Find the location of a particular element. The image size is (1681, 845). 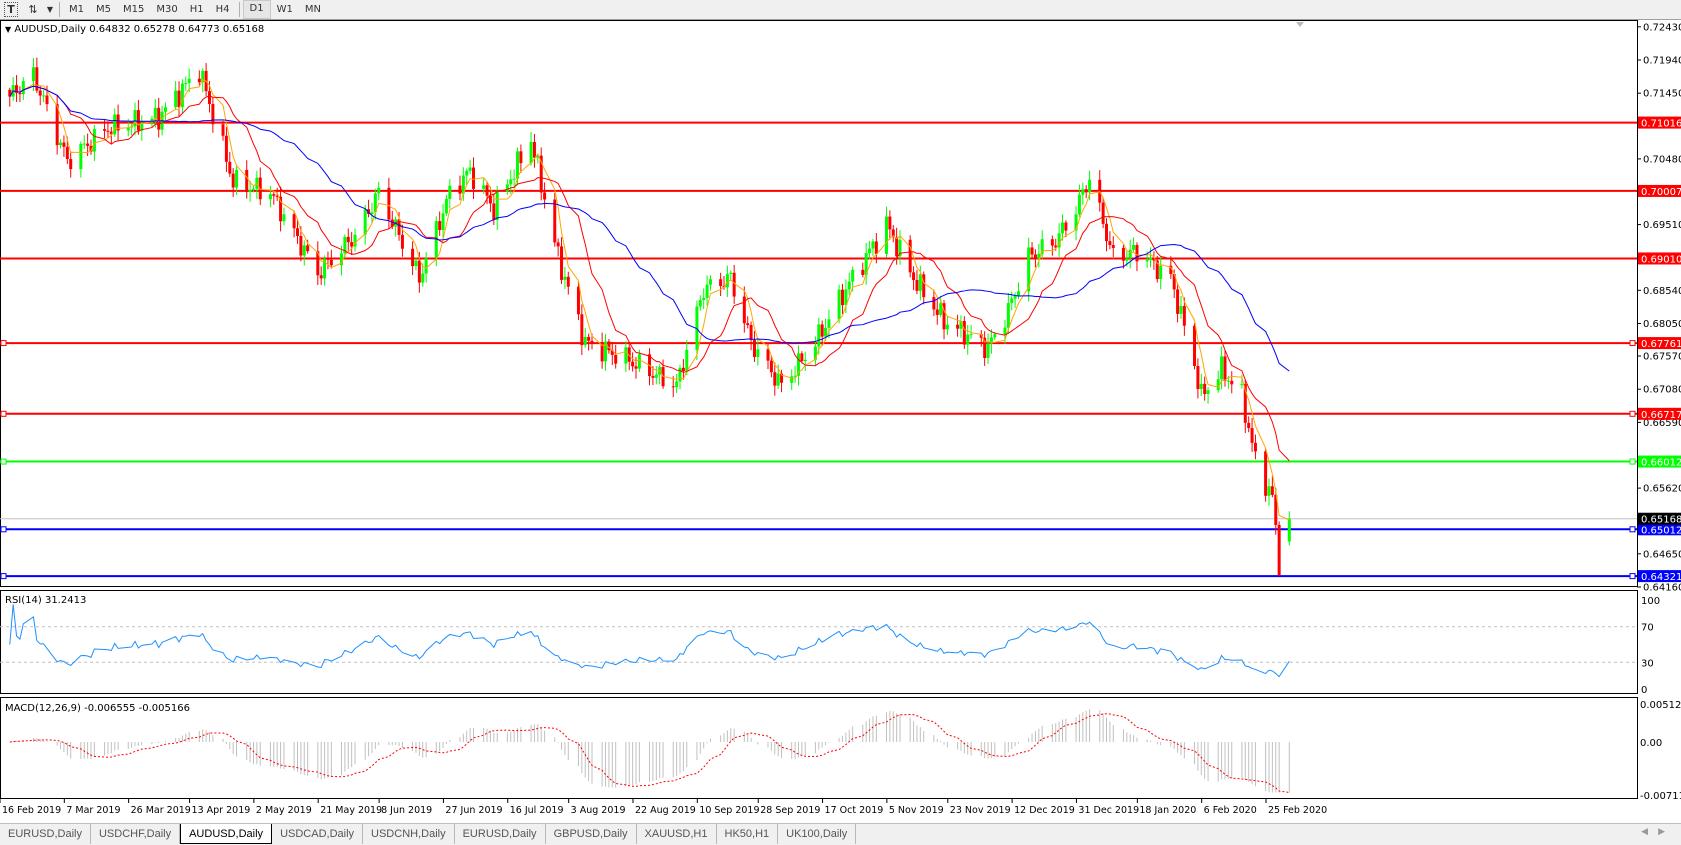

text-tool-icon: T is located at coordinates (11, 9).